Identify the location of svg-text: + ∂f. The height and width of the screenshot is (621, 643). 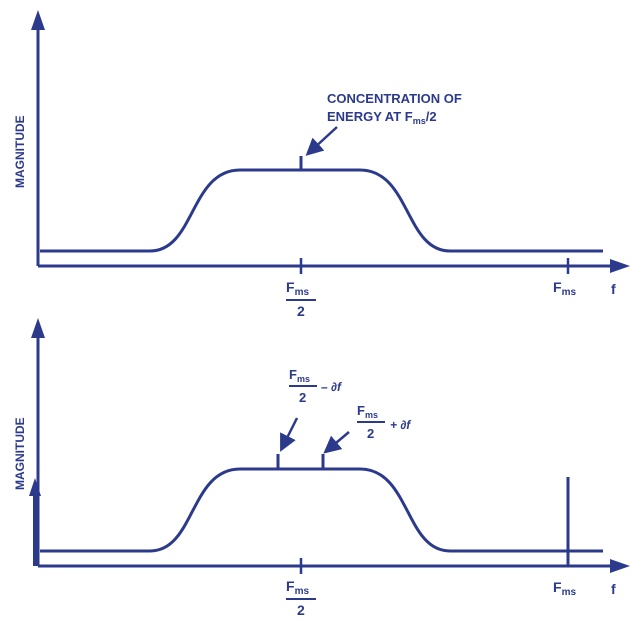
(400, 425).